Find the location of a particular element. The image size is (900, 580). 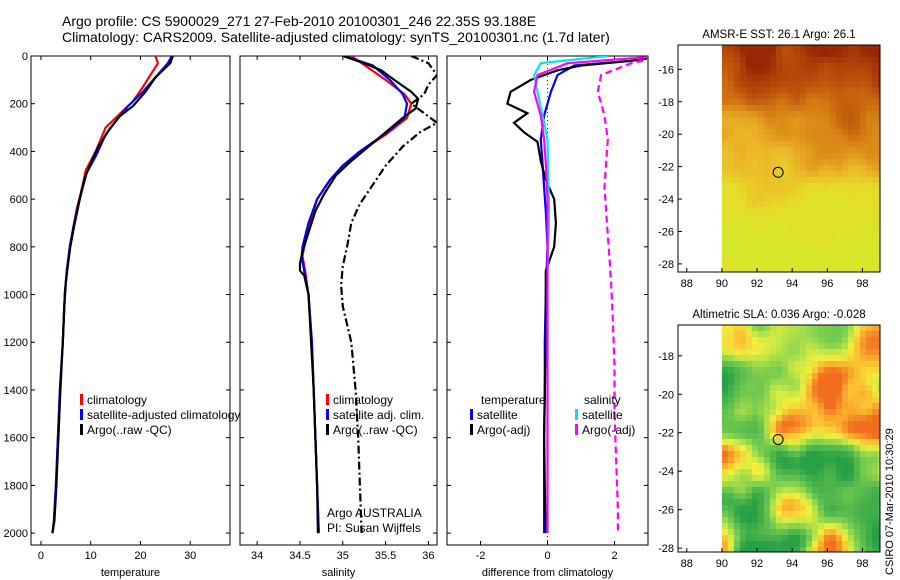

sst-map-xtick-label: 88 is located at coordinates (687, 284).